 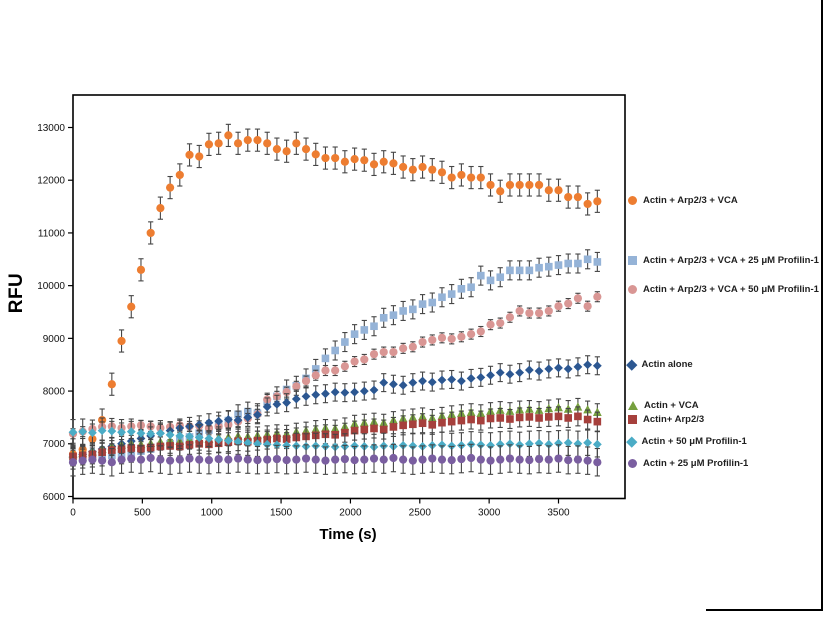 What do you see at coordinates (667, 364) in the screenshot?
I see `legend-label: Actin alone` at bounding box center [667, 364].